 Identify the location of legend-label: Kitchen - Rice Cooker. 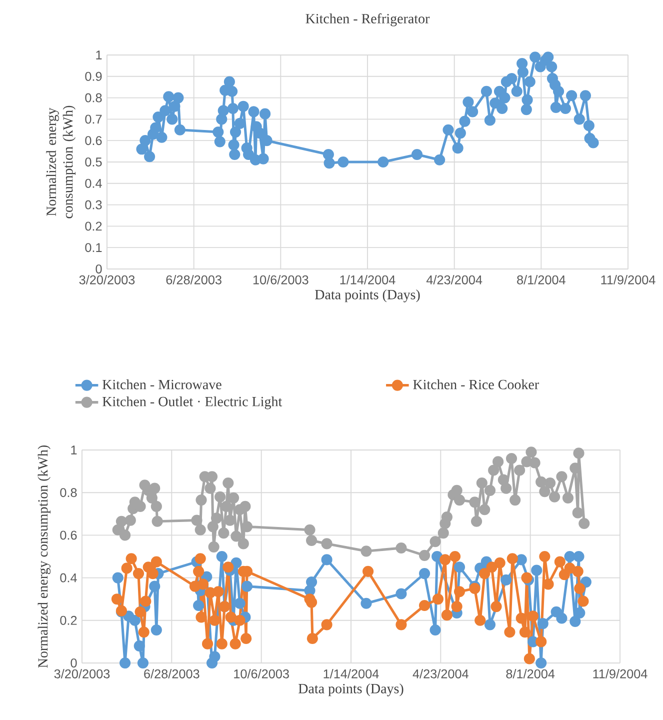
(476, 384).